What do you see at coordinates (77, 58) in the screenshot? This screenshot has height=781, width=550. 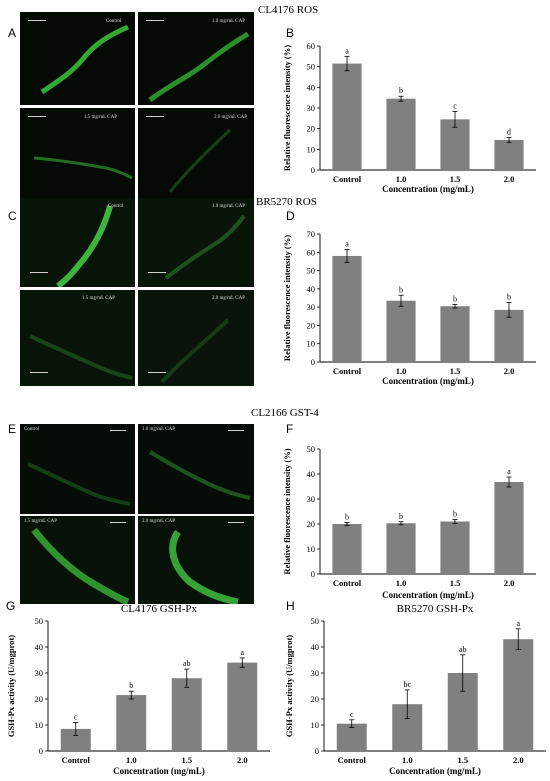 I see `micrograph-a-control: Control` at bounding box center [77, 58].